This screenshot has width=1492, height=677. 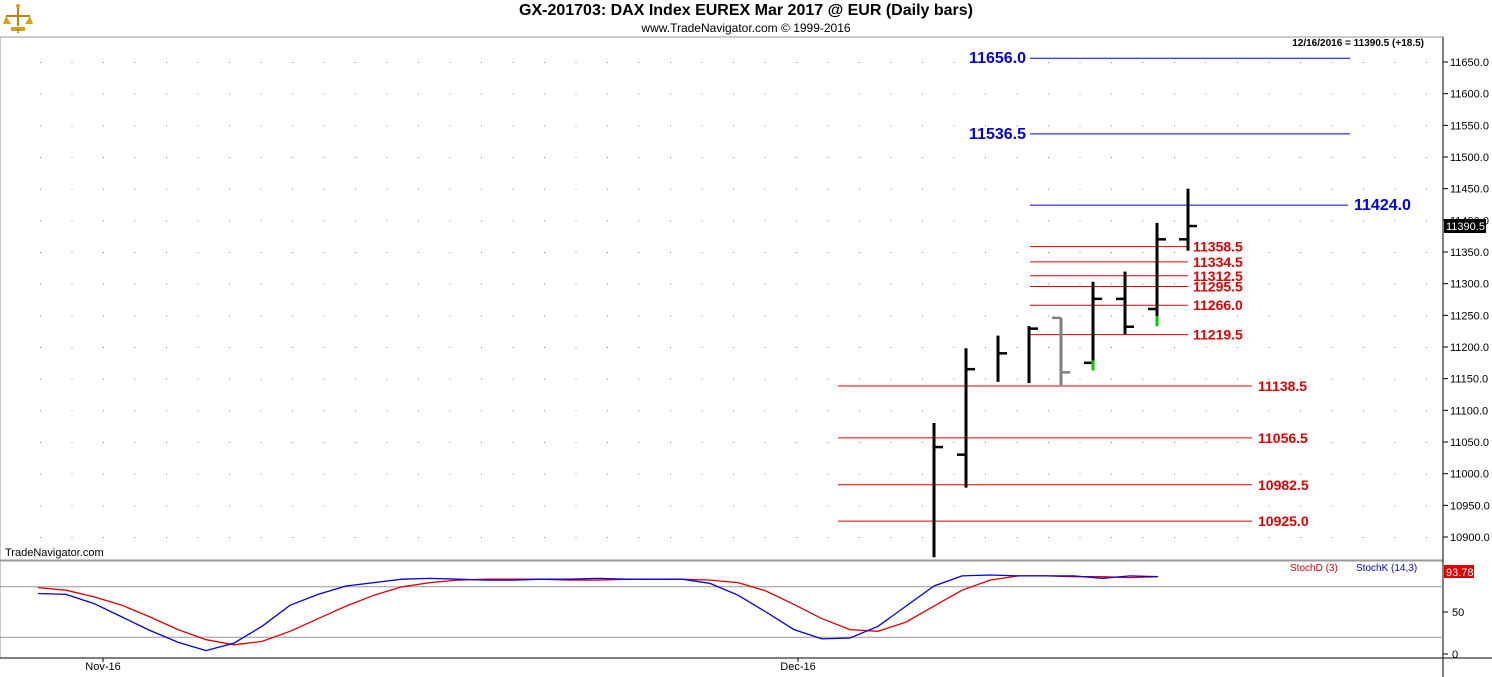 I want to click on stoch-axis-label: 50, so click(x=1458, y=613).